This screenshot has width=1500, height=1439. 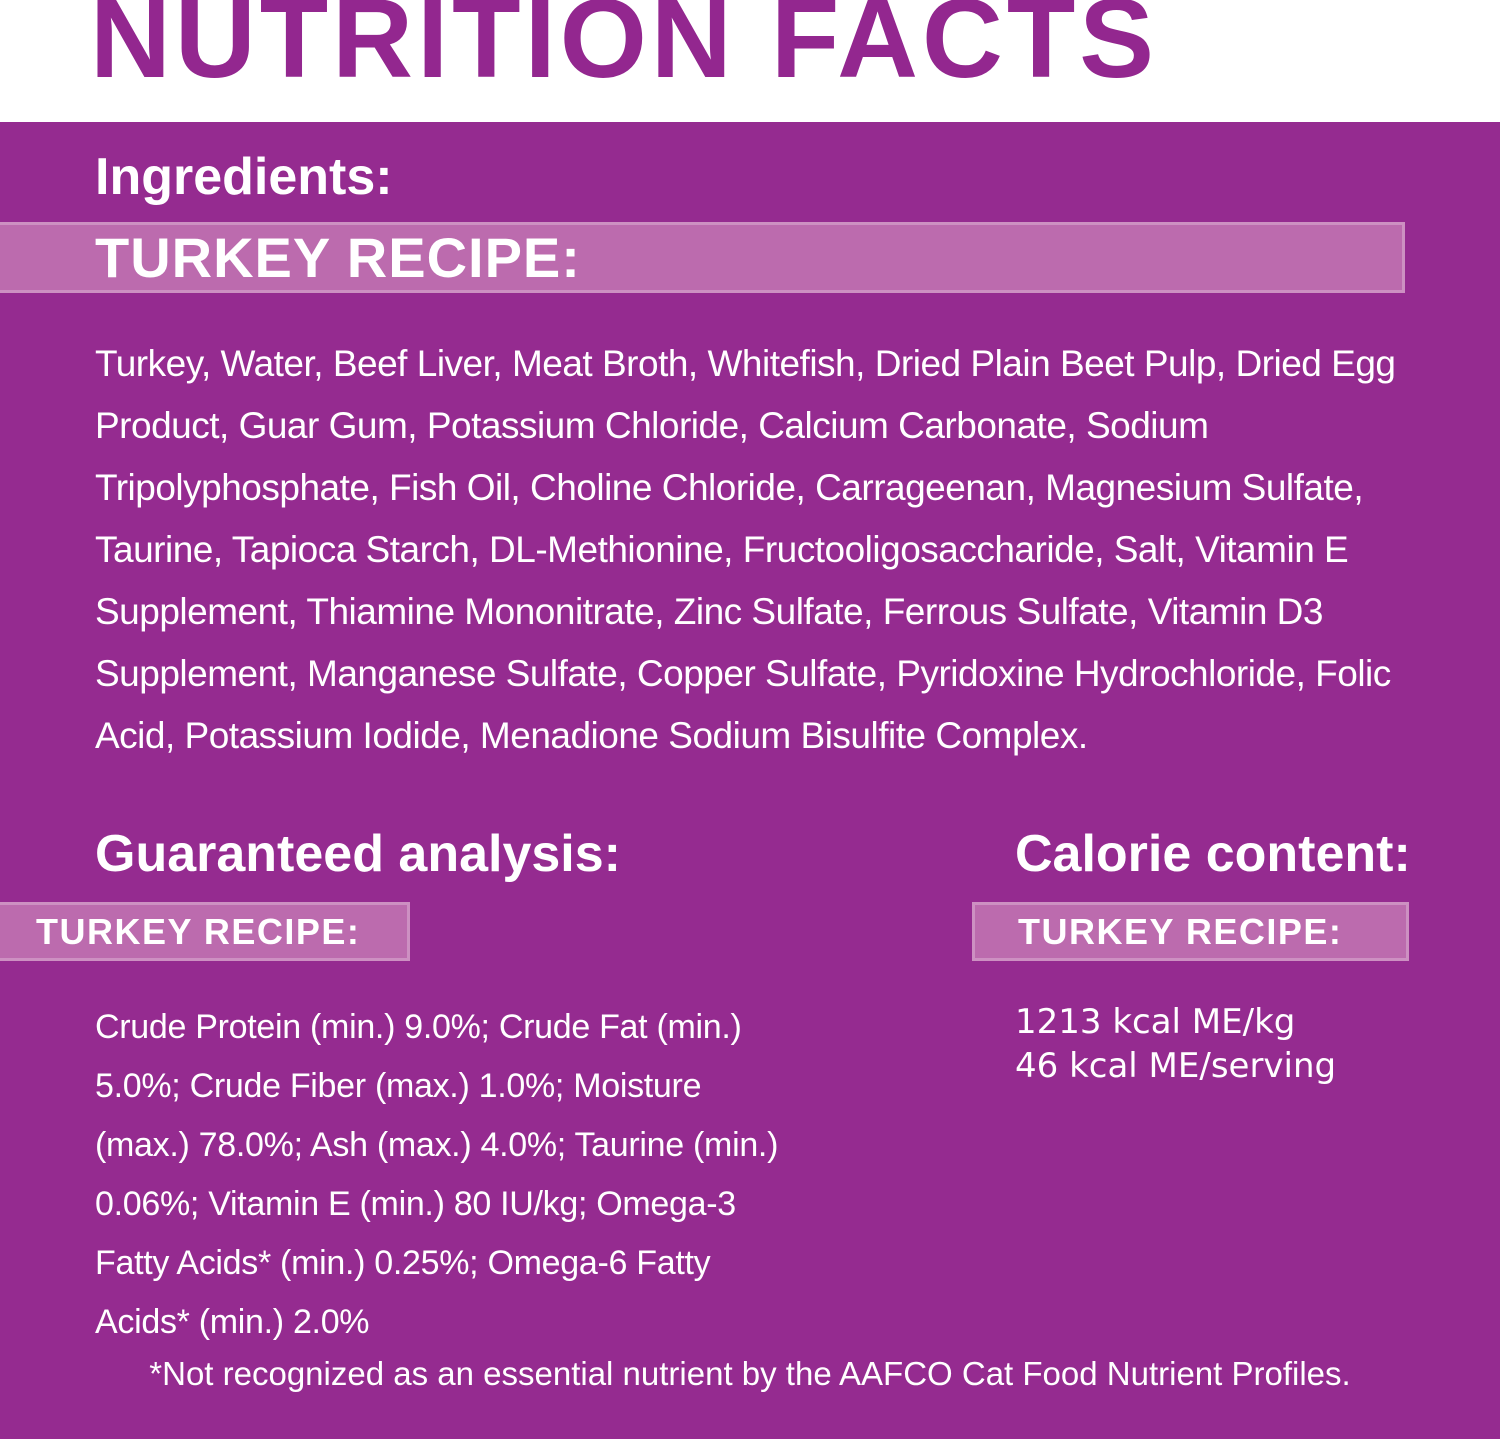 I want to click on guaranteed-analysis-recipe-label: TURKEY RECIPE:, so click(x=198, y=931).